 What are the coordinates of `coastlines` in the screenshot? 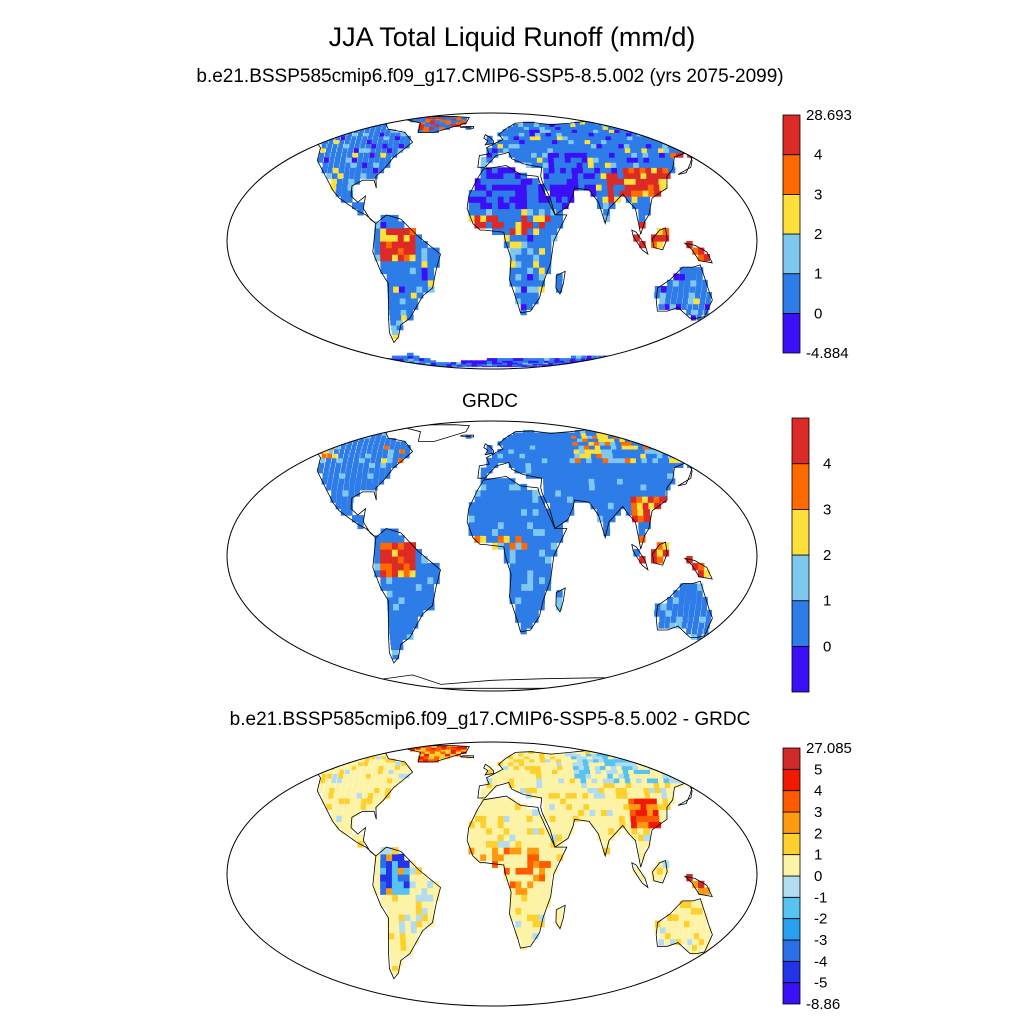 It's located at (507, 230).